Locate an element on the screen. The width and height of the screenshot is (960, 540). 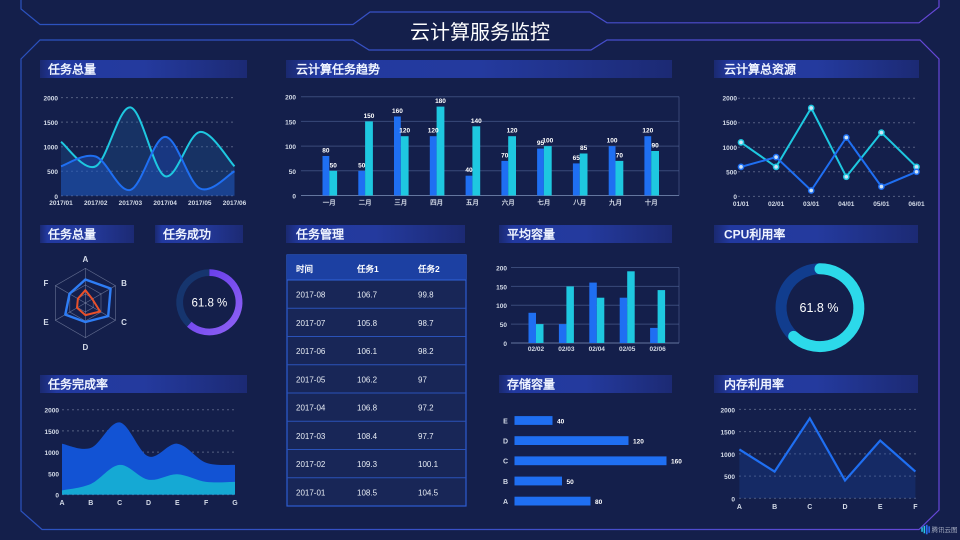
svg-text: 106.7 is located at coordinates (367, 295).